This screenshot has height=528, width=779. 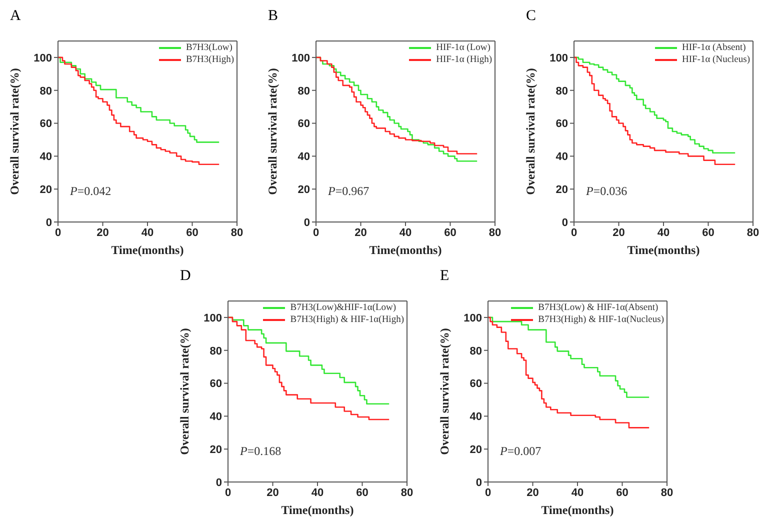 I want to click on annotation: P=0.007, so click(x=521, y=451).